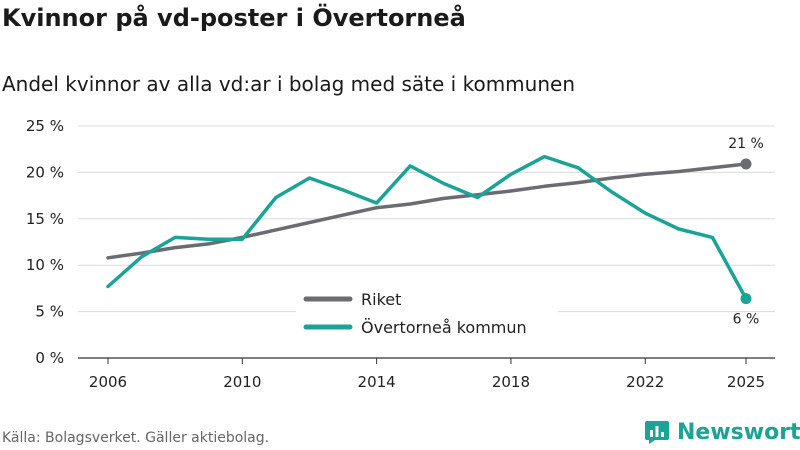 The width and height of the screenshot is (800, 450). I want to click on legend-label: Riket, so click(381, 299).